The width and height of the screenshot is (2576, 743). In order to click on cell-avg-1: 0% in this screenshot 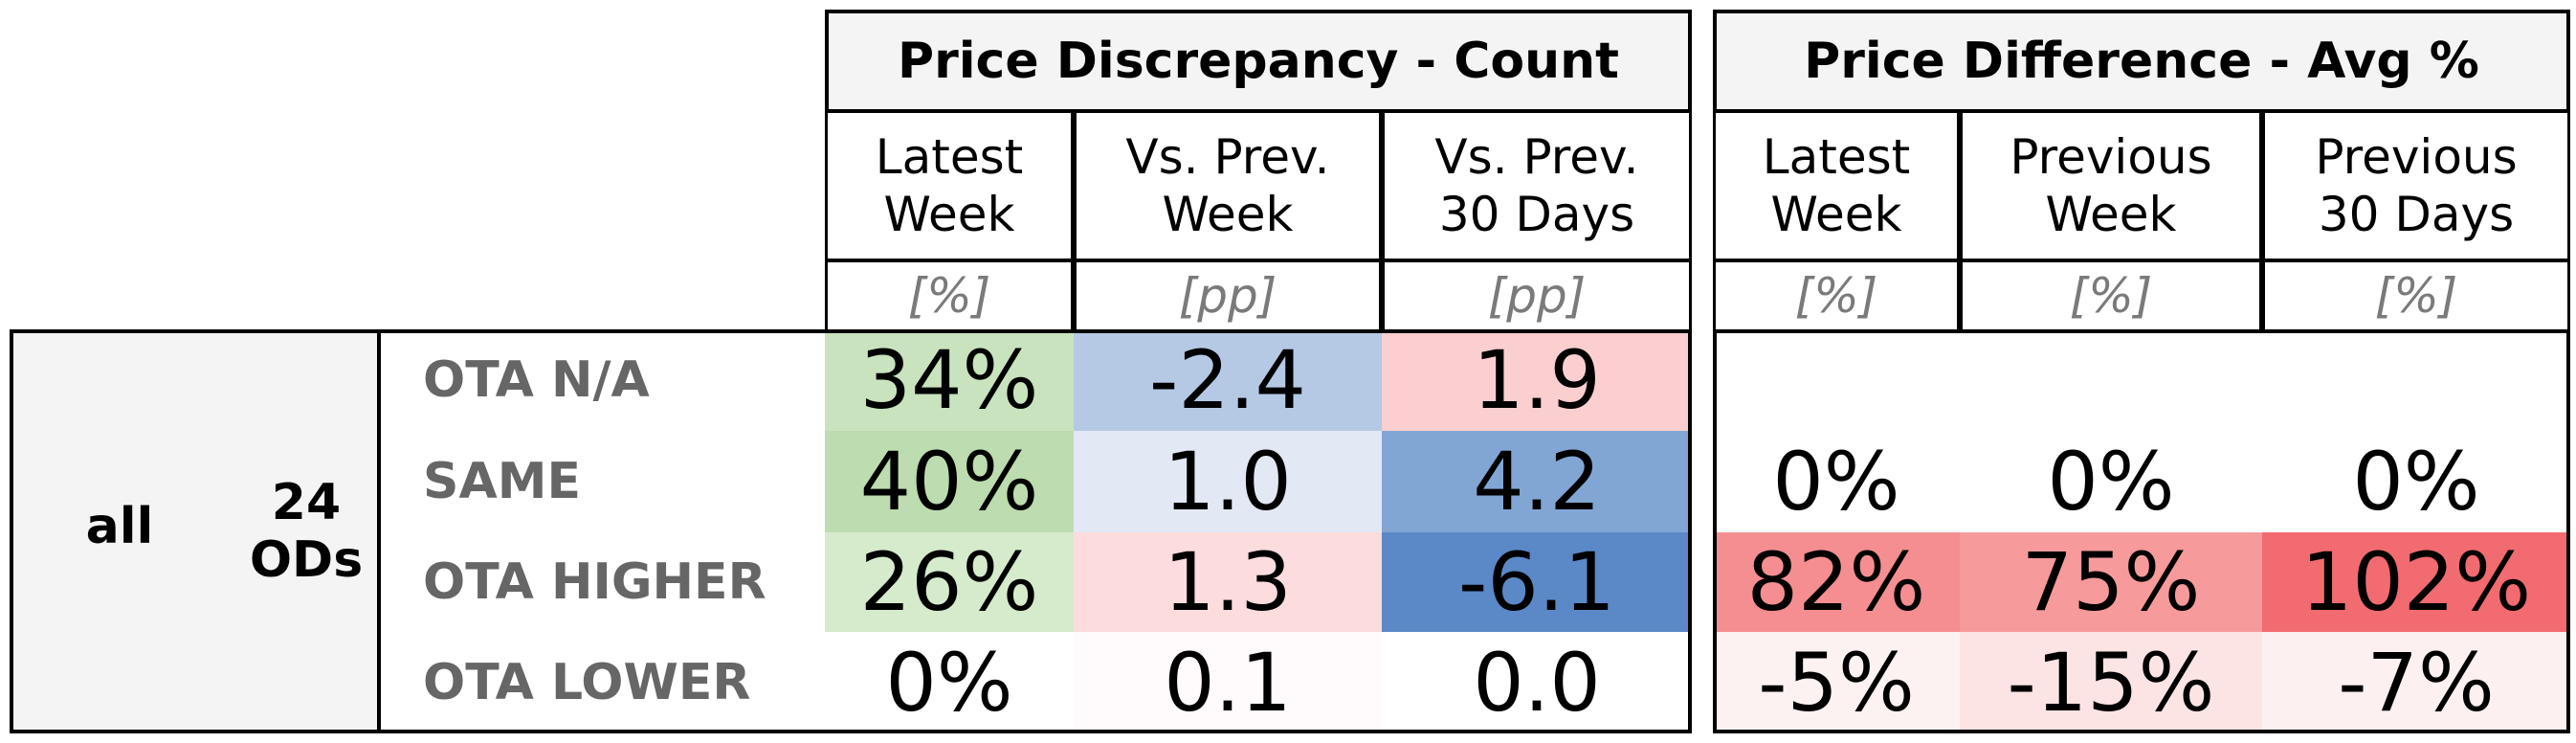, I will do `click(2111, 481)`.